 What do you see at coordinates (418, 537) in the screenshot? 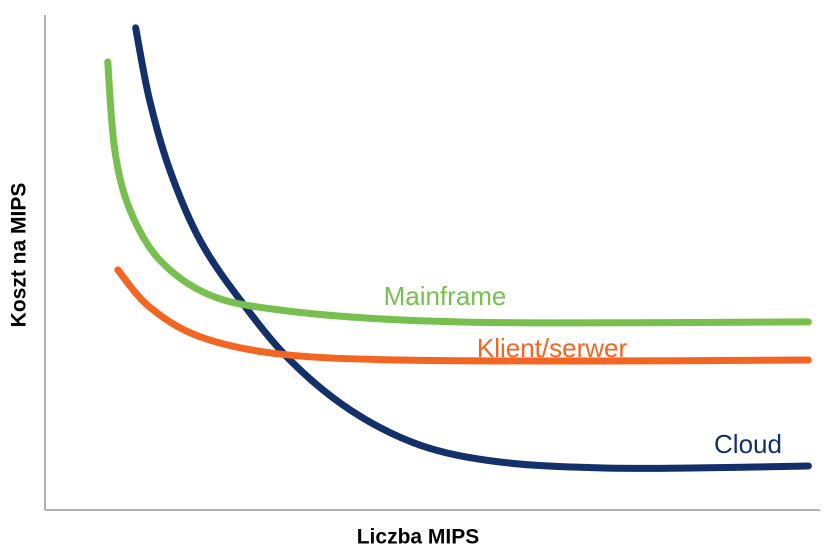
I see `x-axis-title: Liczba MIPS` at bounding box center [418, 537].